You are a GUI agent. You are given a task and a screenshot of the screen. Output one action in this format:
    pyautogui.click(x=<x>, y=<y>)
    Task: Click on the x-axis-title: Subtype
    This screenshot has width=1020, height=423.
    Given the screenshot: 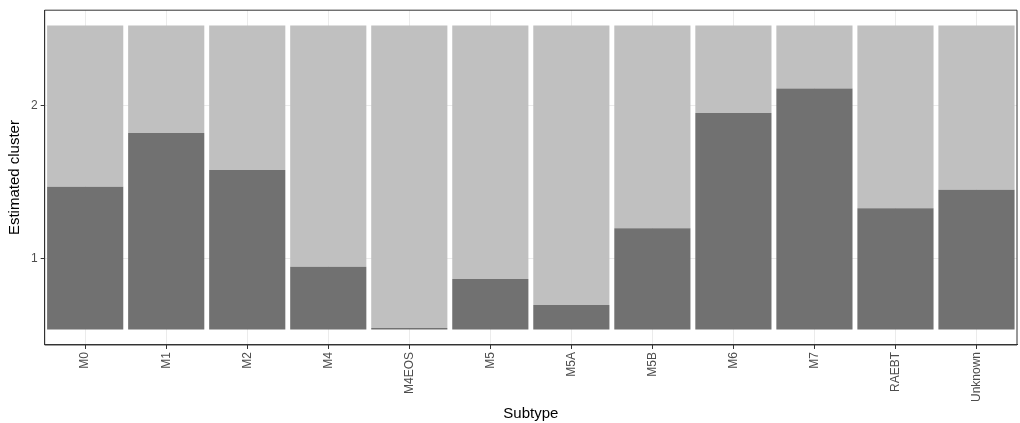 What is the action you would take?
    pyautogui.click(x=531, y=413)
    